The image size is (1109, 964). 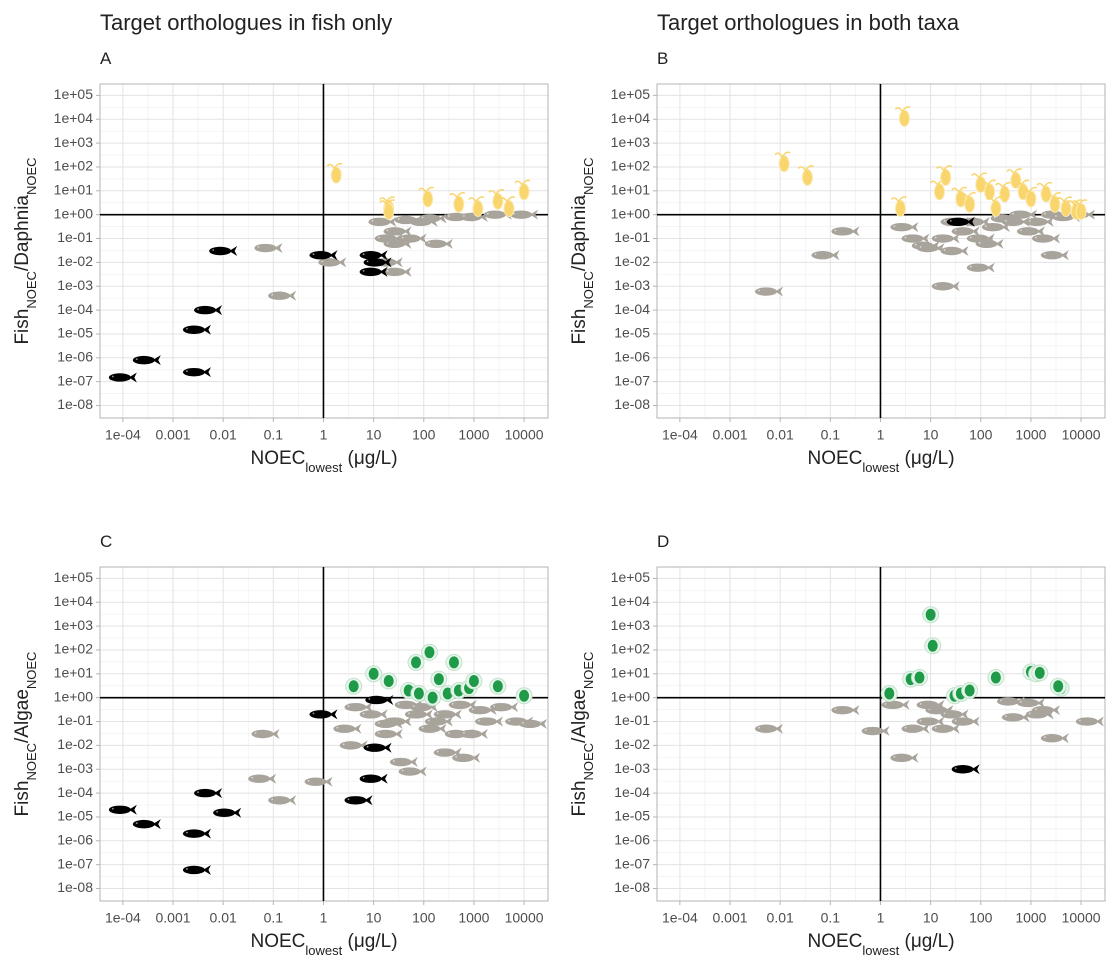 What do you see at coordinates (632, 261) in the screenshot?
I see `y-tick-label: 1e-02` at bounding box center [632, 261].